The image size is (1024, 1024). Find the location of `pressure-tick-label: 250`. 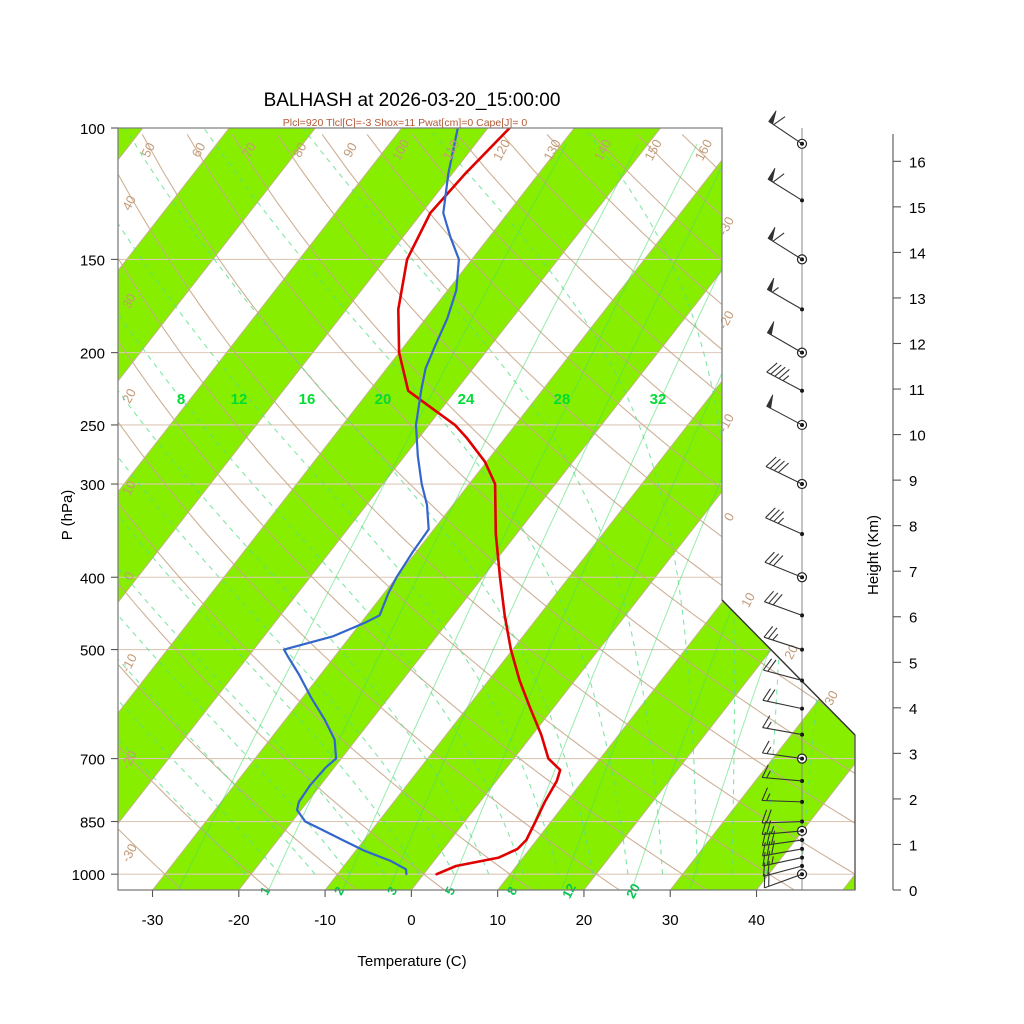

pressure-tick-label: 250 is located at coordinates (92, 426).